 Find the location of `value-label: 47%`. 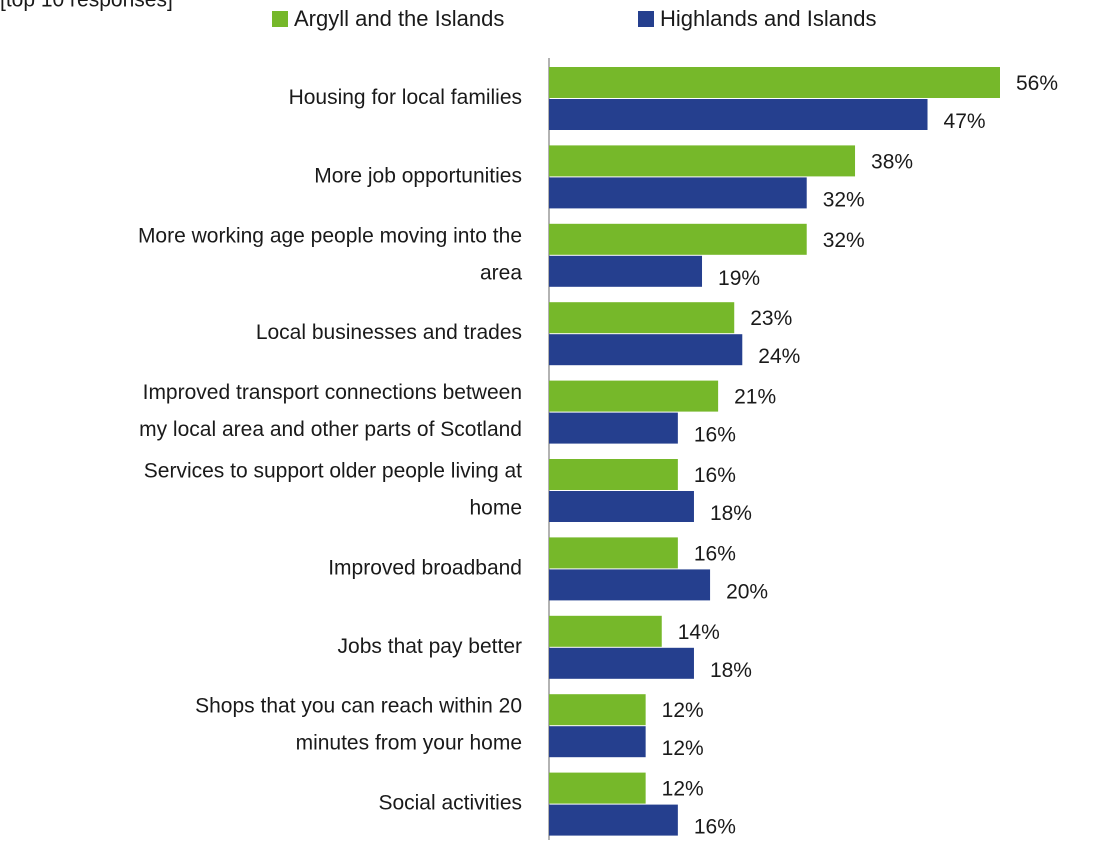

value-label: 47% is located at coordinates (965, 121).